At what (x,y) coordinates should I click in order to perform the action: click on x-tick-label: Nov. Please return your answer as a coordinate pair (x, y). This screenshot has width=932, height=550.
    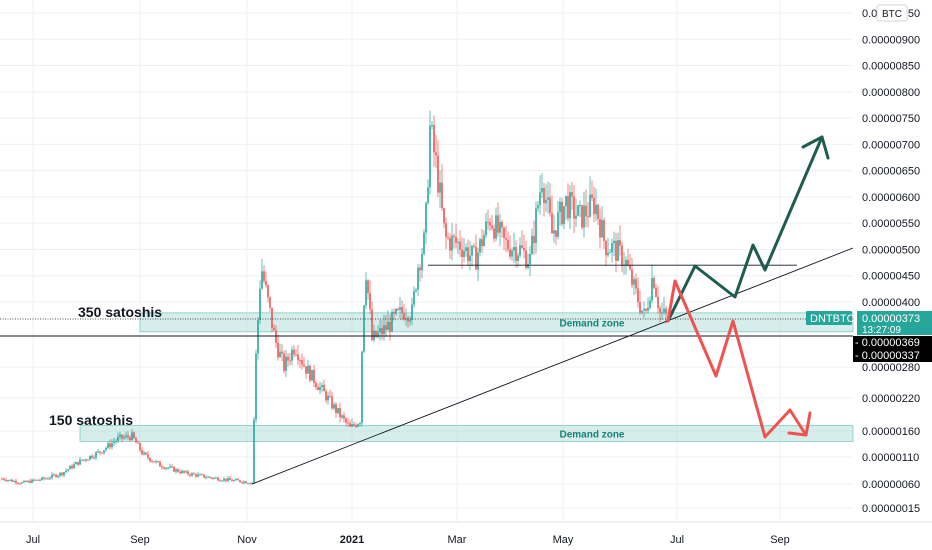
    Looking at the image, I should click on (247, 540).